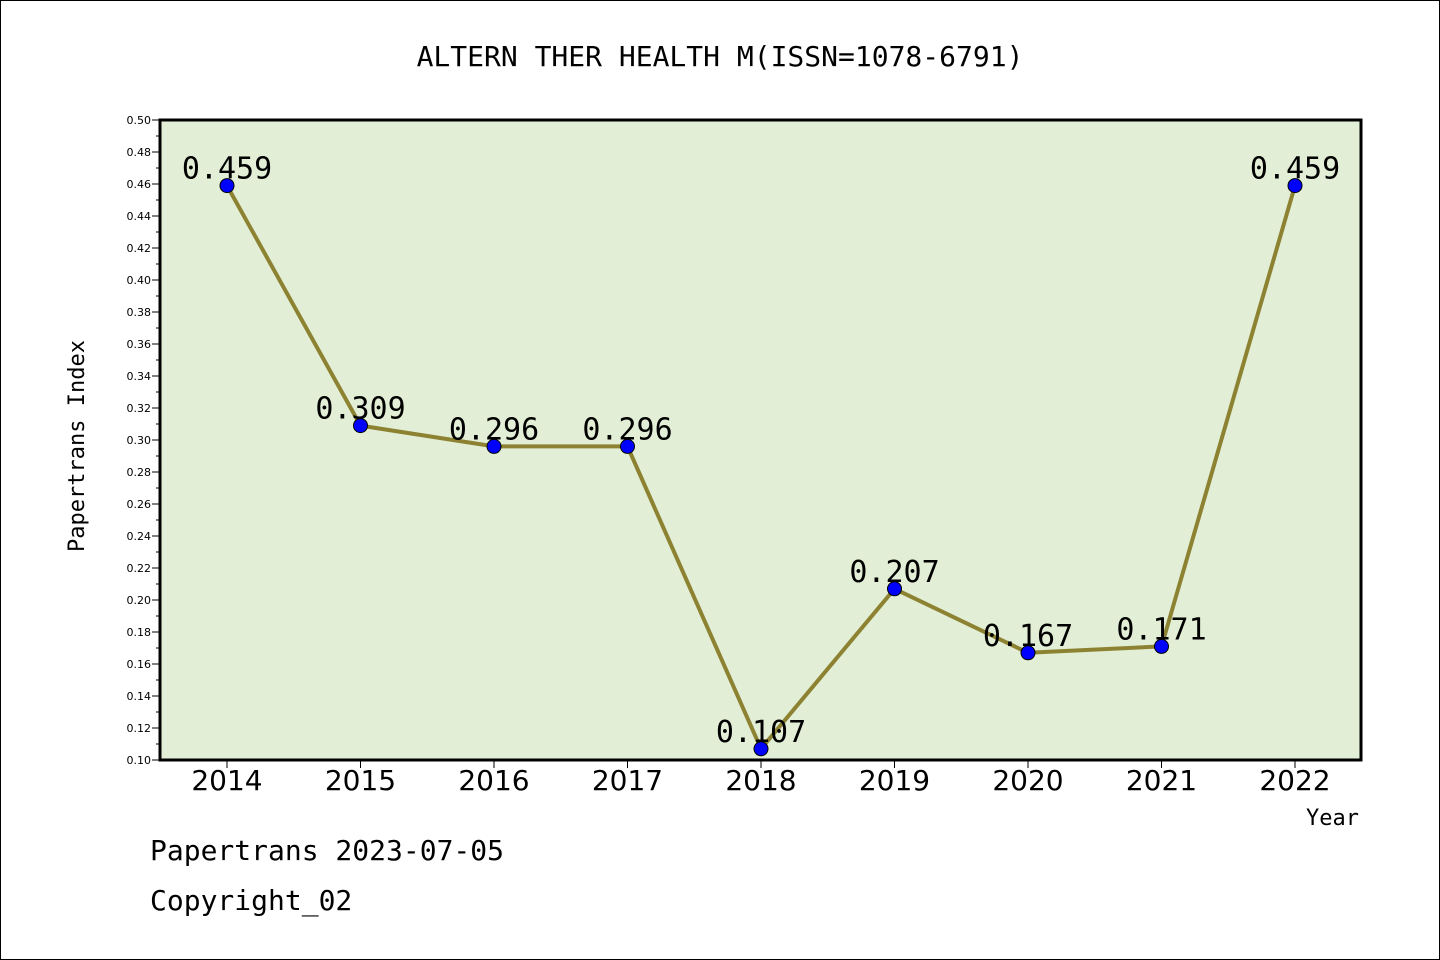  I want to click on y-tick-label: 0.36, so click(139, 344).